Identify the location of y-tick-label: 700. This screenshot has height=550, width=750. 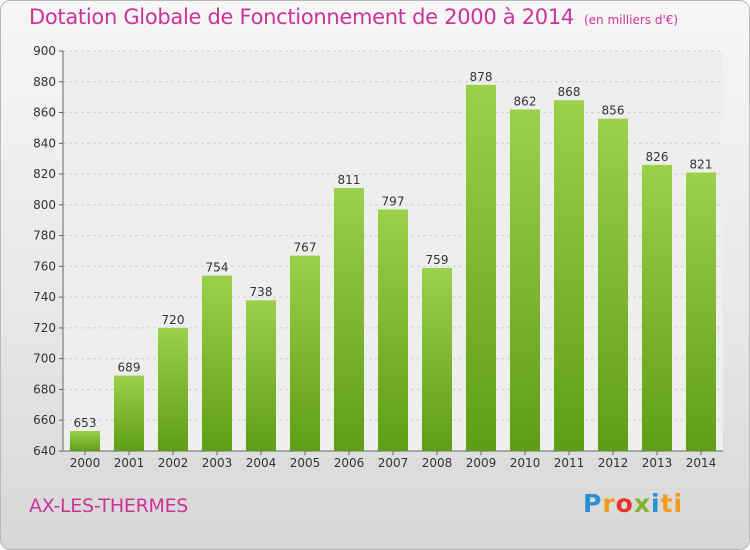
(44, 359).